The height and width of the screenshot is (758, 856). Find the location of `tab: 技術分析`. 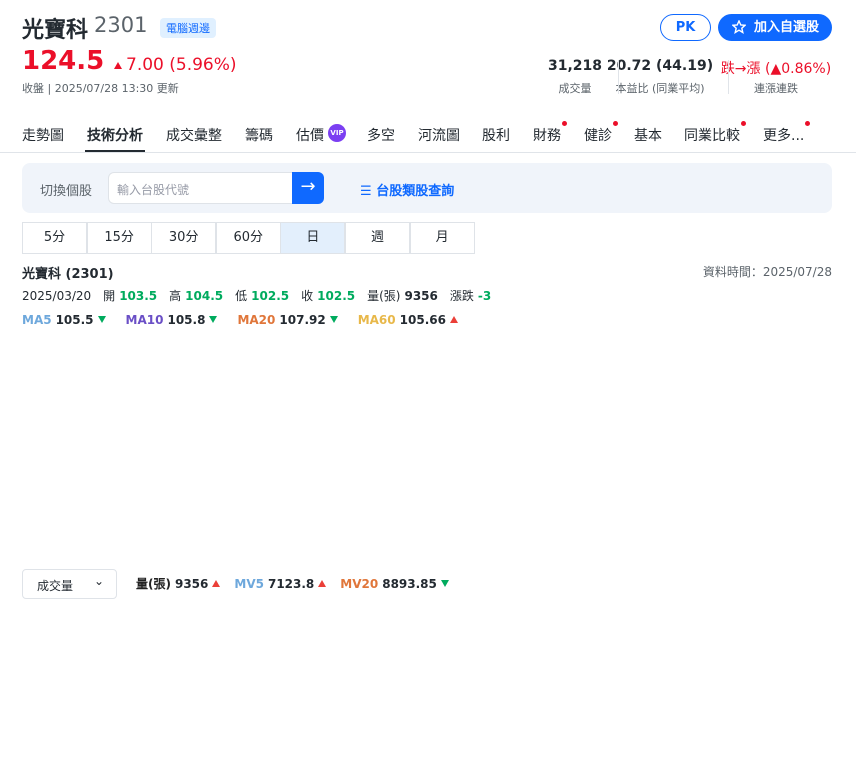

tab: 技術分析 is located at coordinates (115, 136).